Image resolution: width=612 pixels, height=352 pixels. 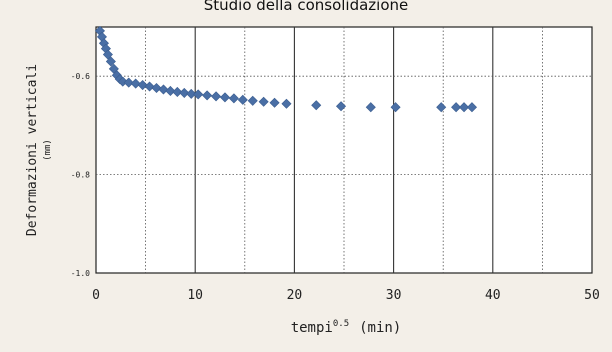 I want to click on x-tick-label: 40, so click(x=493, y=295).